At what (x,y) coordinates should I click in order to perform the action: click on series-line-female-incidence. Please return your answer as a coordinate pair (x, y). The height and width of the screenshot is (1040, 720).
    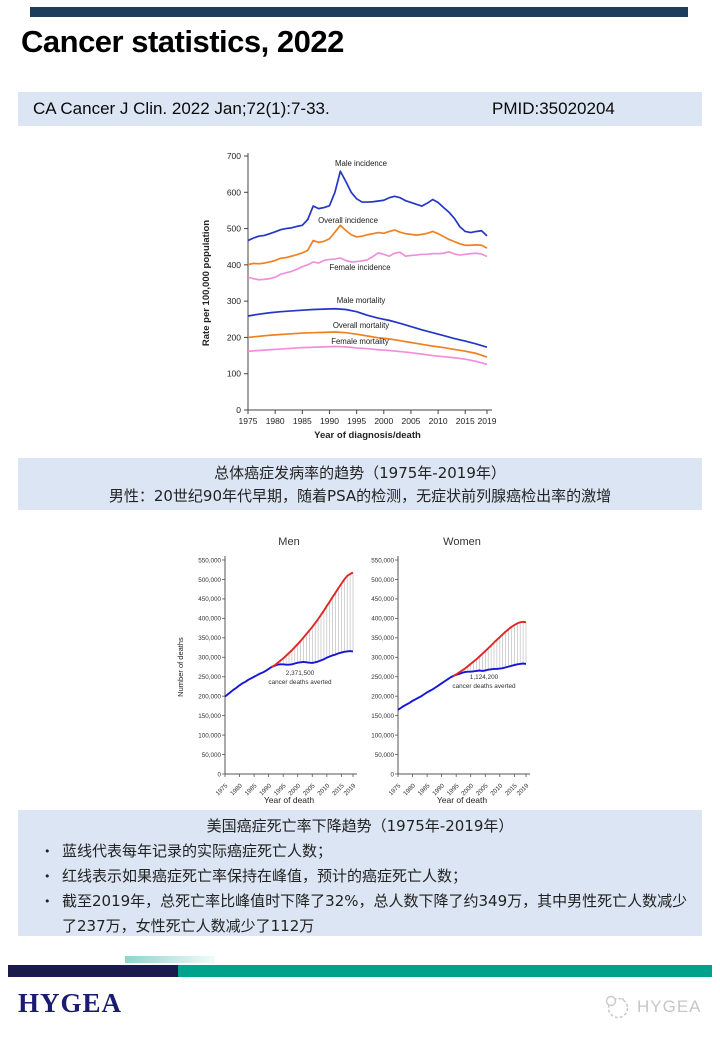
    Looking at the image, I should click on (367, 265).